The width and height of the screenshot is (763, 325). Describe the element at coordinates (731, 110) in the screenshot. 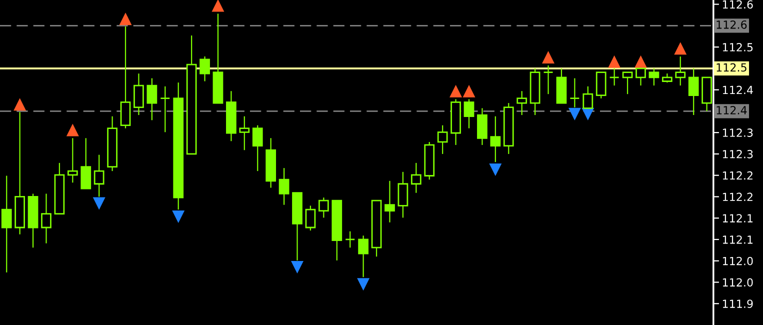

I see `ref-line-label: 112.4` at that location.